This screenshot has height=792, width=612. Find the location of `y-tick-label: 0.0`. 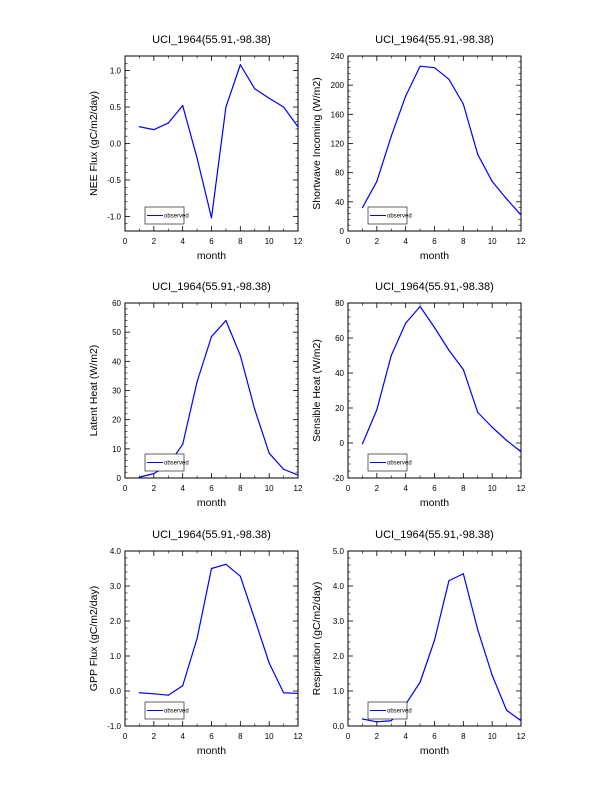

y-tick-label: 0.0 is located at coordinates (116, 144).